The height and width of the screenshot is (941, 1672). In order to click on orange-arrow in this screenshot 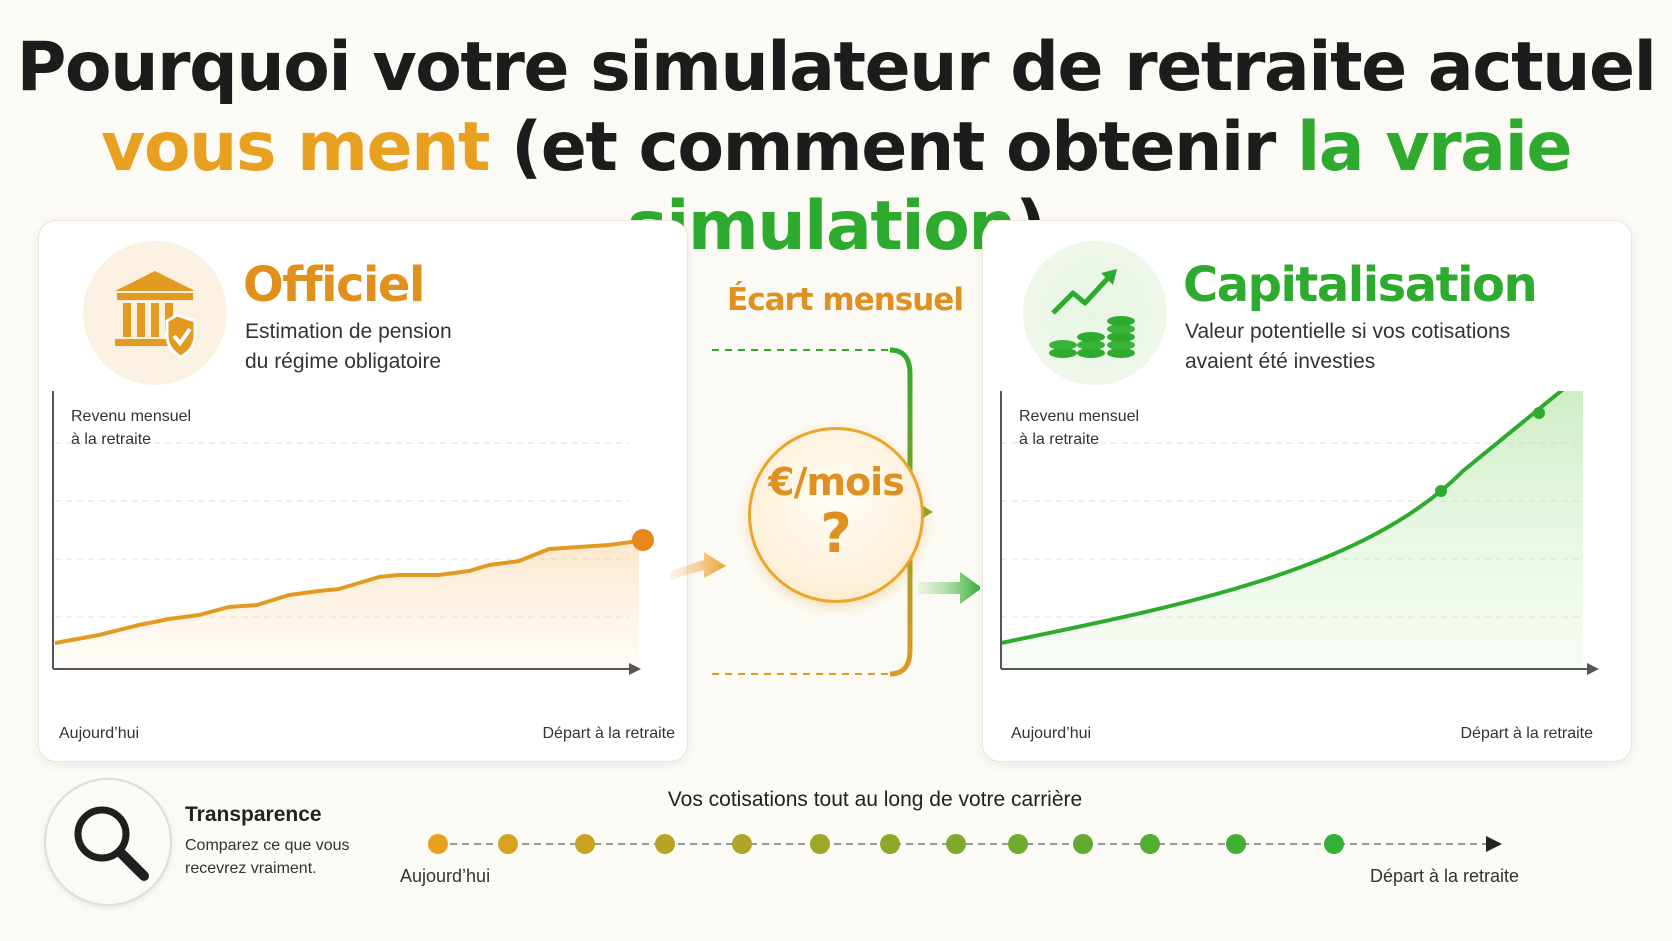, I will do `click(698, 566)`.